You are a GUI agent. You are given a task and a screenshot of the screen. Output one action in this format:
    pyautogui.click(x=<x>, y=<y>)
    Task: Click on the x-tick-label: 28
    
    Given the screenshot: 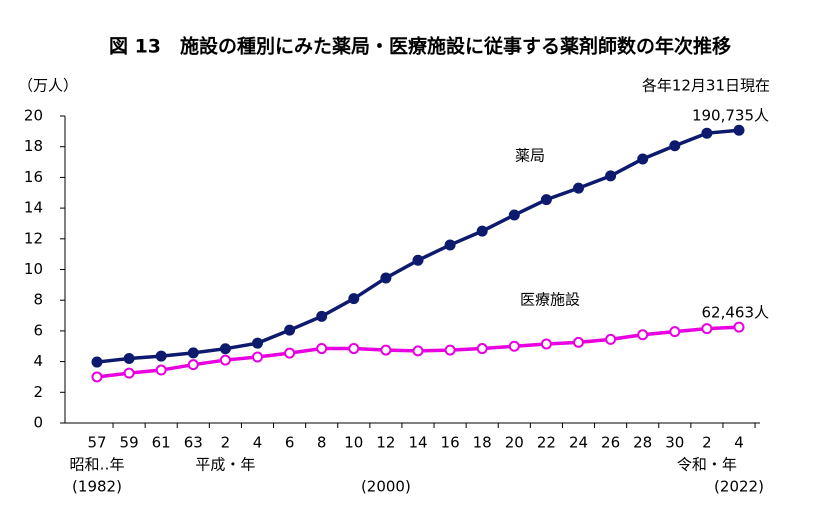 What is the action you would take?
    pyautogui.click(x=642, y=443)
    